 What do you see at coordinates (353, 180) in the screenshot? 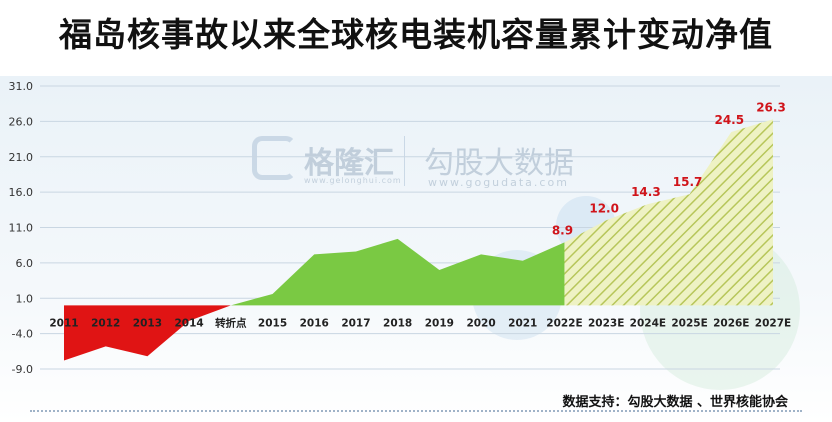
I see `watermark-brand1-url: www.gelonghui.com` at bounding box center [353, 180].